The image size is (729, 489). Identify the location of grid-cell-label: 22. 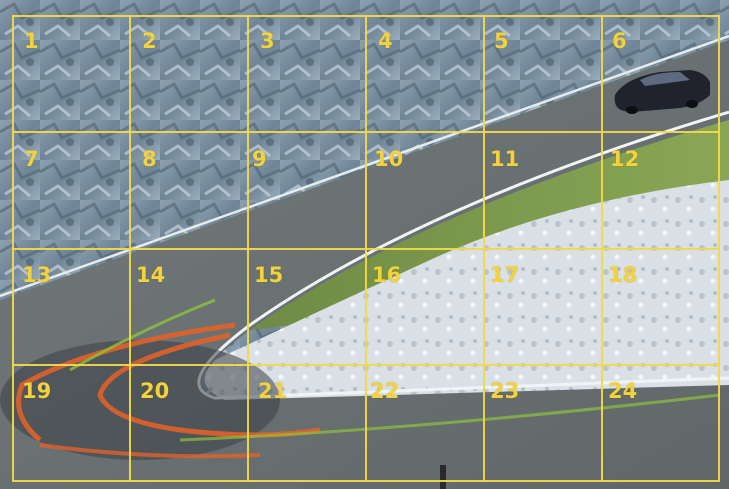
(384, 391).